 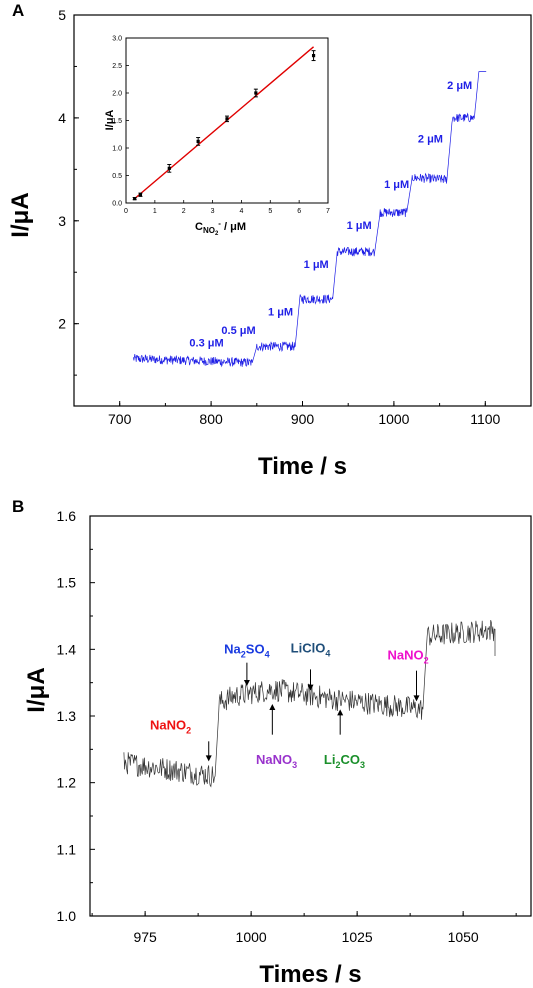 I want to click on inset-y-tick-label: 2.5, so click(x=117, y=66).